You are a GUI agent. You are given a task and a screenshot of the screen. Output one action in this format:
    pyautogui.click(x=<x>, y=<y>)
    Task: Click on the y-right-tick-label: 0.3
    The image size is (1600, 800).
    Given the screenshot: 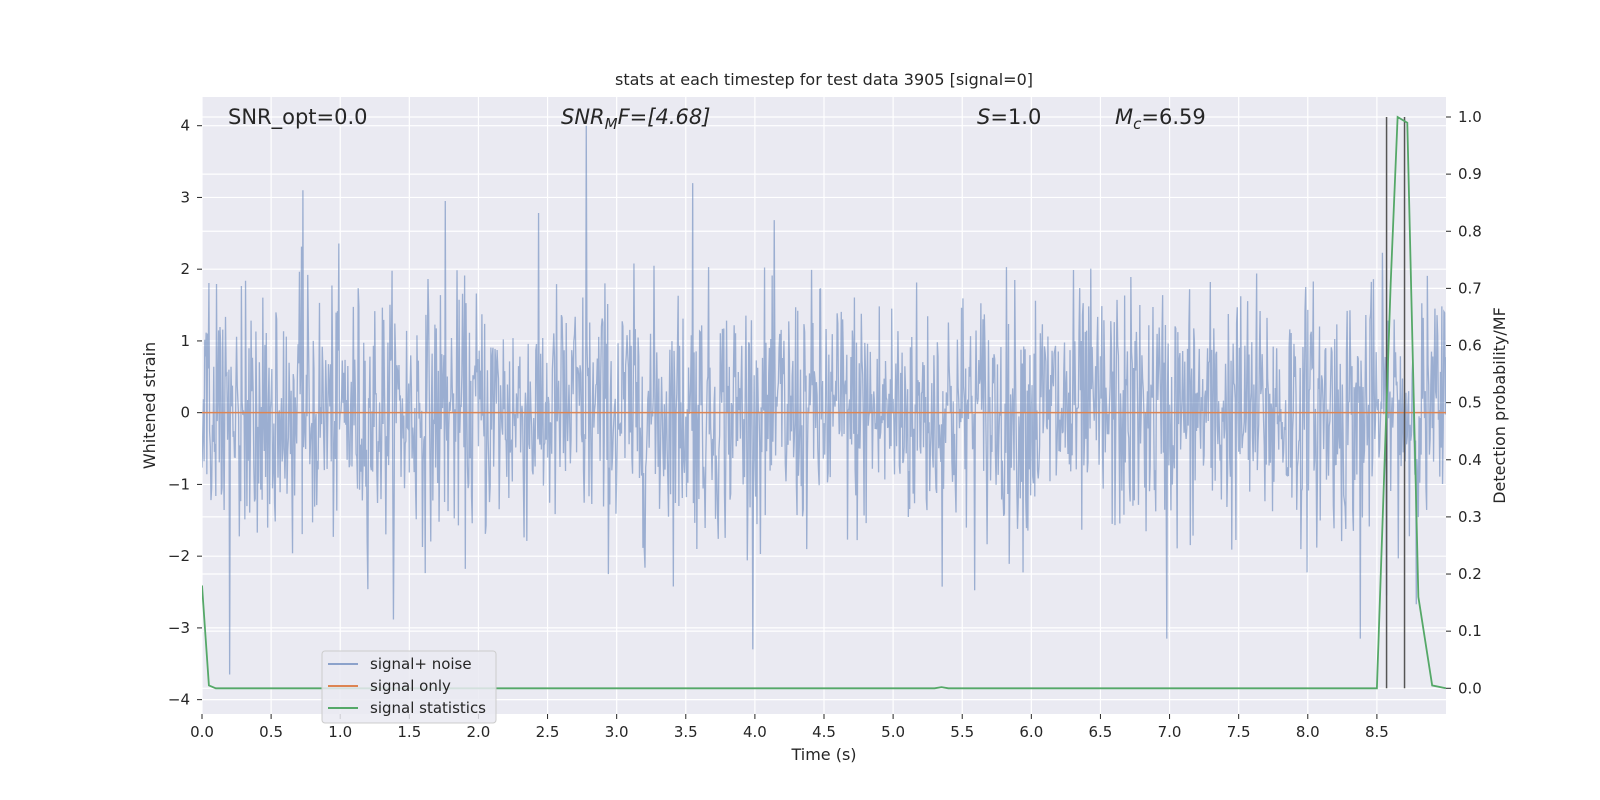 What is the action you would take?
    pyautogui.click(x=1470, y=517)
    